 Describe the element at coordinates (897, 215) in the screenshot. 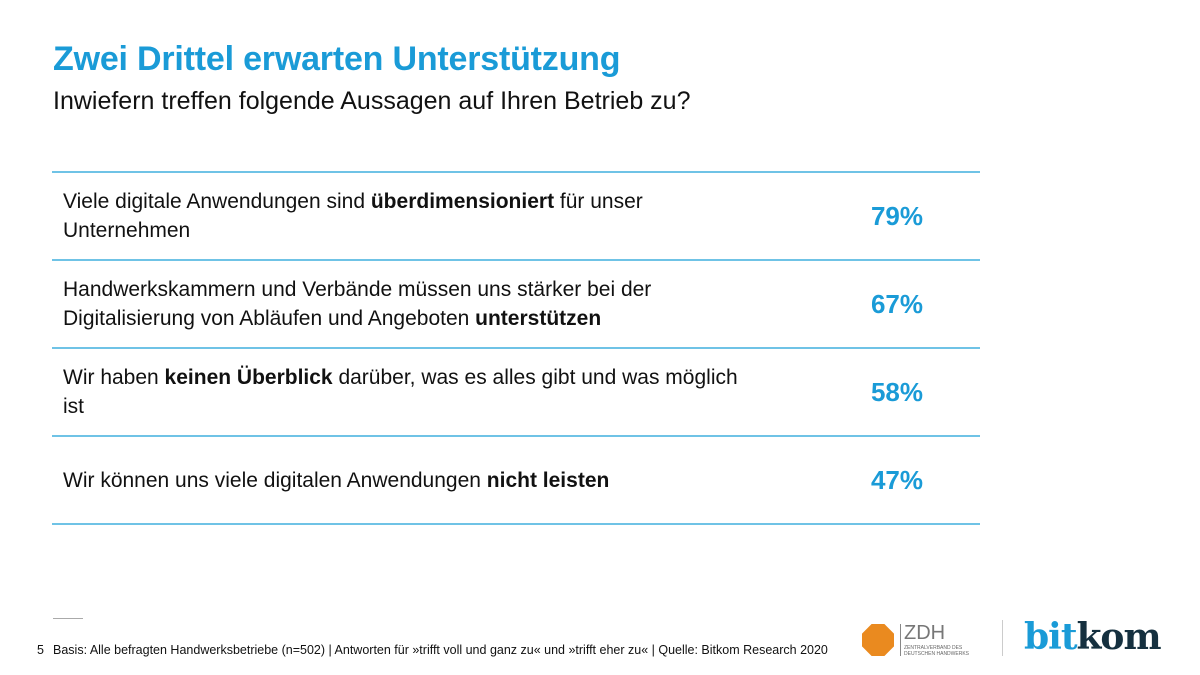

I see `percent-value: 79%` at that location.